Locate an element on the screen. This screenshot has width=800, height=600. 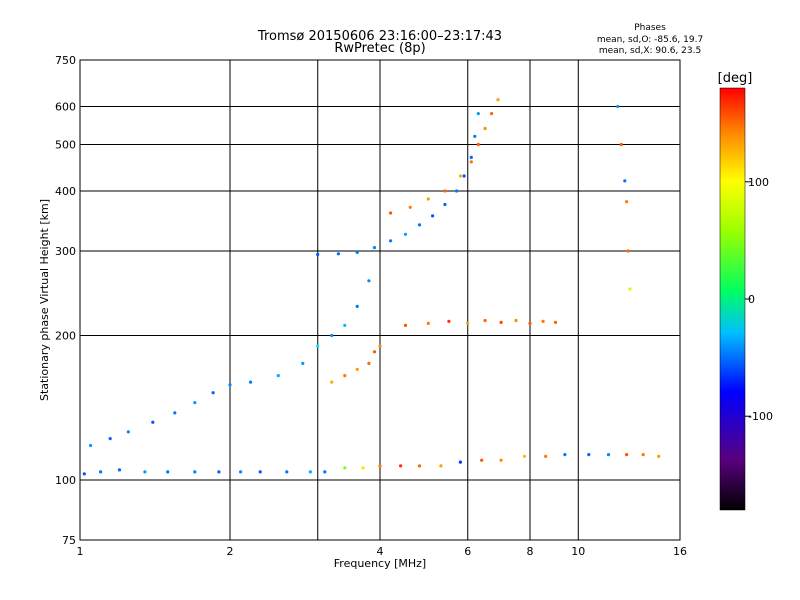
phases-line-x: mean, sd,X: 90.6, 23.5 is located at coordinates (650, 51).